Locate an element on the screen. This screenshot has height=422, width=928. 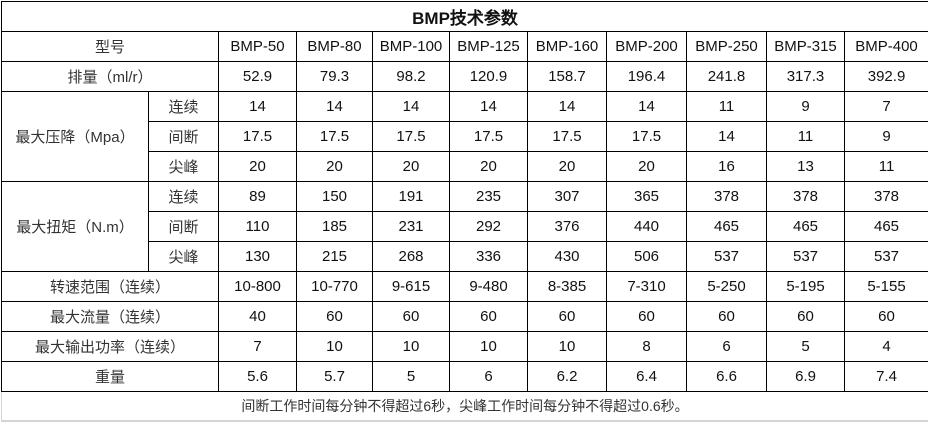
model-cell: BMP-80 is located at coordinates (334, 46).